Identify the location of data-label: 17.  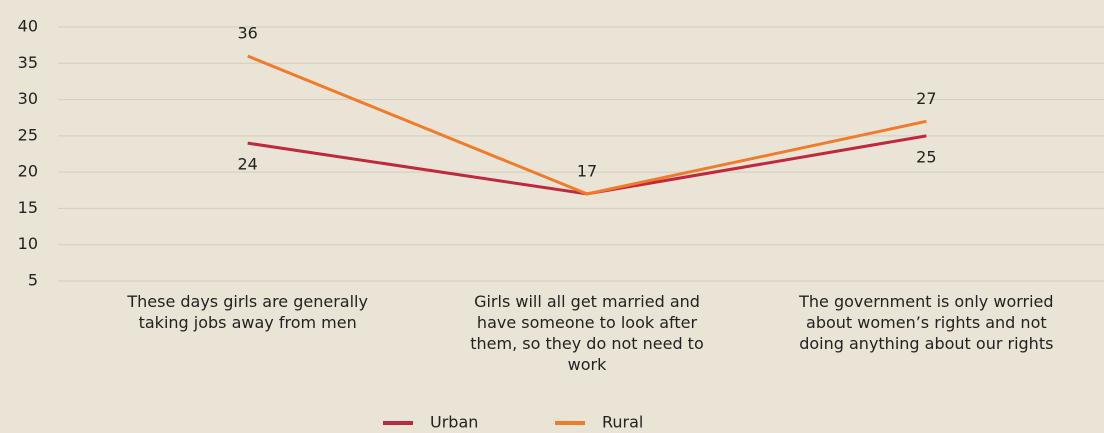
(587, 170).